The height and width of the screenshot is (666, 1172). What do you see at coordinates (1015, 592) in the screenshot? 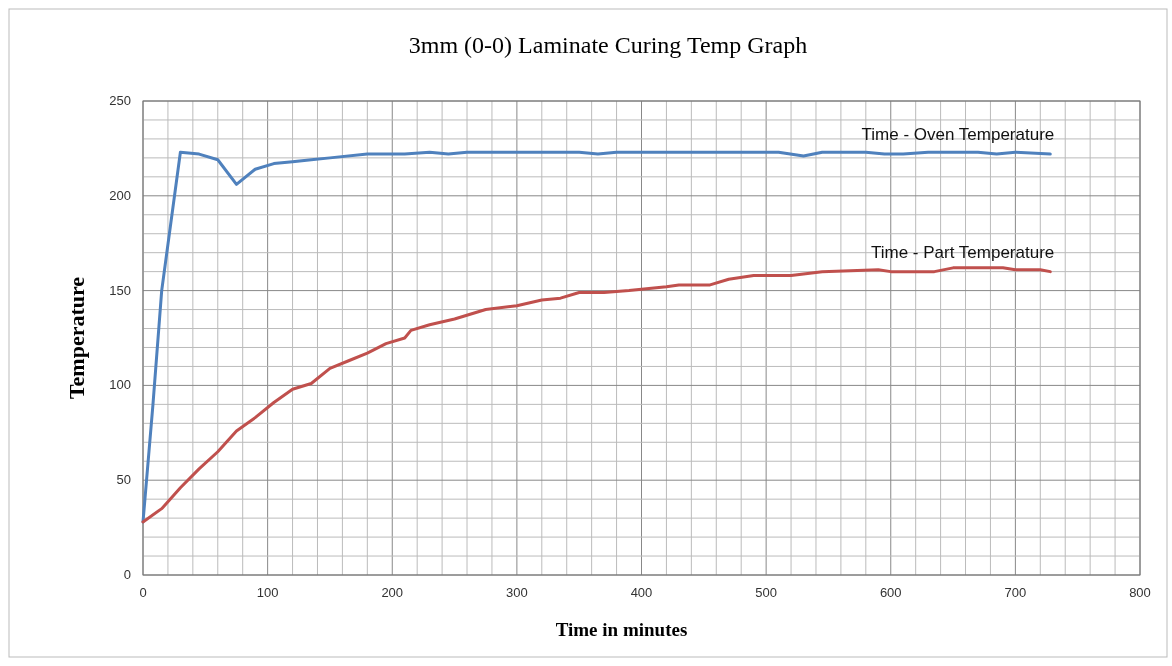
I see `x-tick-label: 700` at bounding box center [1015, 592].